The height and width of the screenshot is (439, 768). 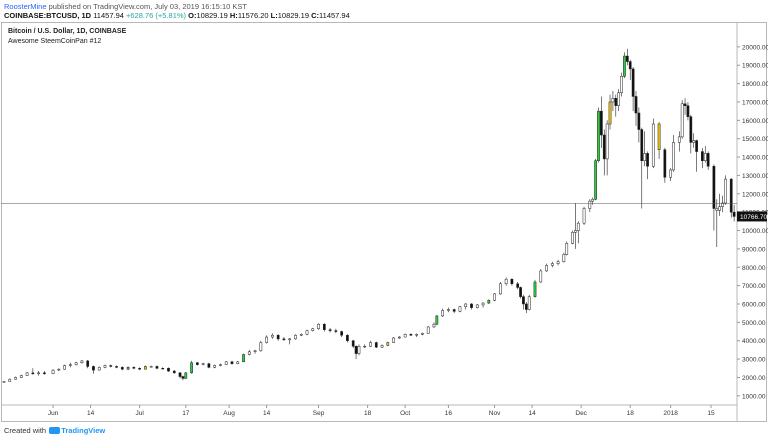 I want to click on low-value: 10829.19, so click(x=293, y=15).